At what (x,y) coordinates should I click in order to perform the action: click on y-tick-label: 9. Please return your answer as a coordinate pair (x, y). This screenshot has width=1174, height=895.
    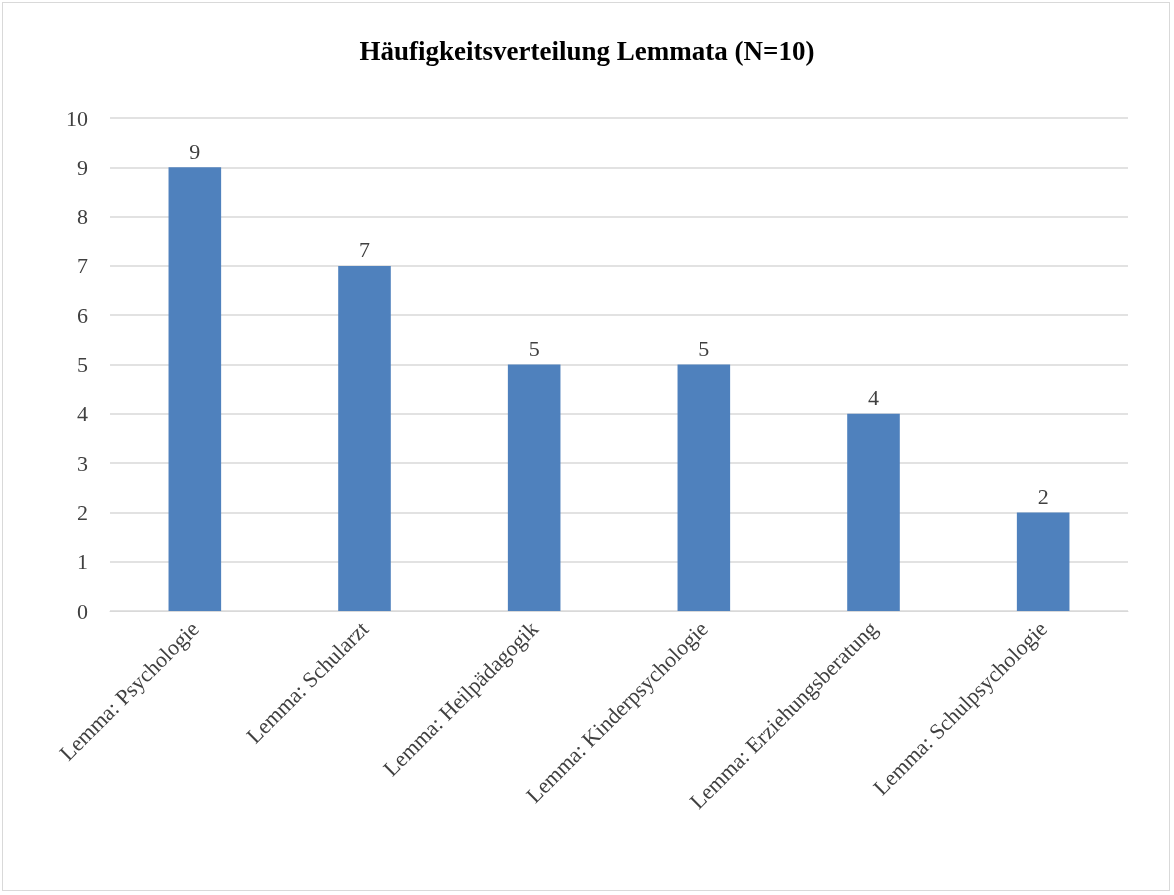
    Looking at the image, I should click on (82, 167).